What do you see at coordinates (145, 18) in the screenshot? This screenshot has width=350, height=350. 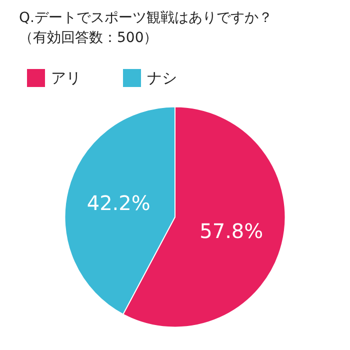 I see `chart-title: Q.デートでスポーツ観戦はありですか？` at bounding box center [145, 18].